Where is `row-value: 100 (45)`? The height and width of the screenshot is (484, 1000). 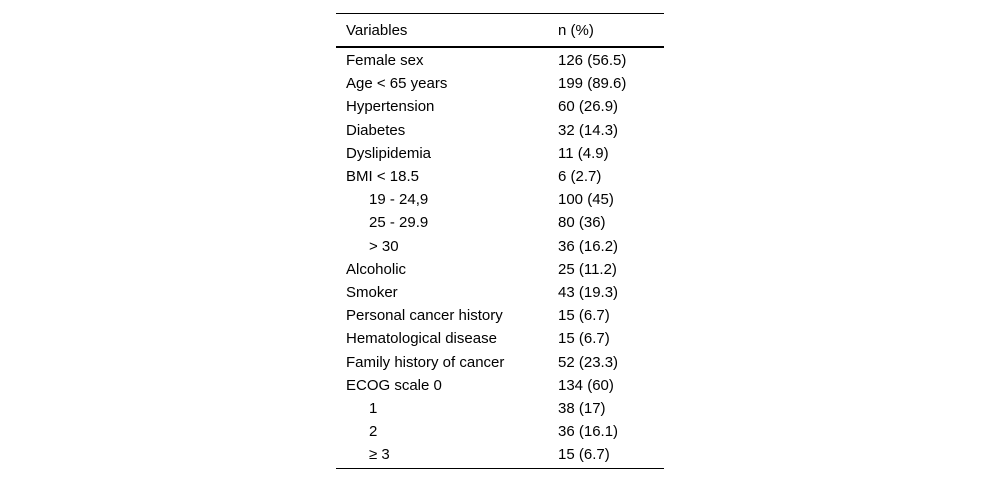
row-value: 100 (45) is located at coordinates (586, 200).